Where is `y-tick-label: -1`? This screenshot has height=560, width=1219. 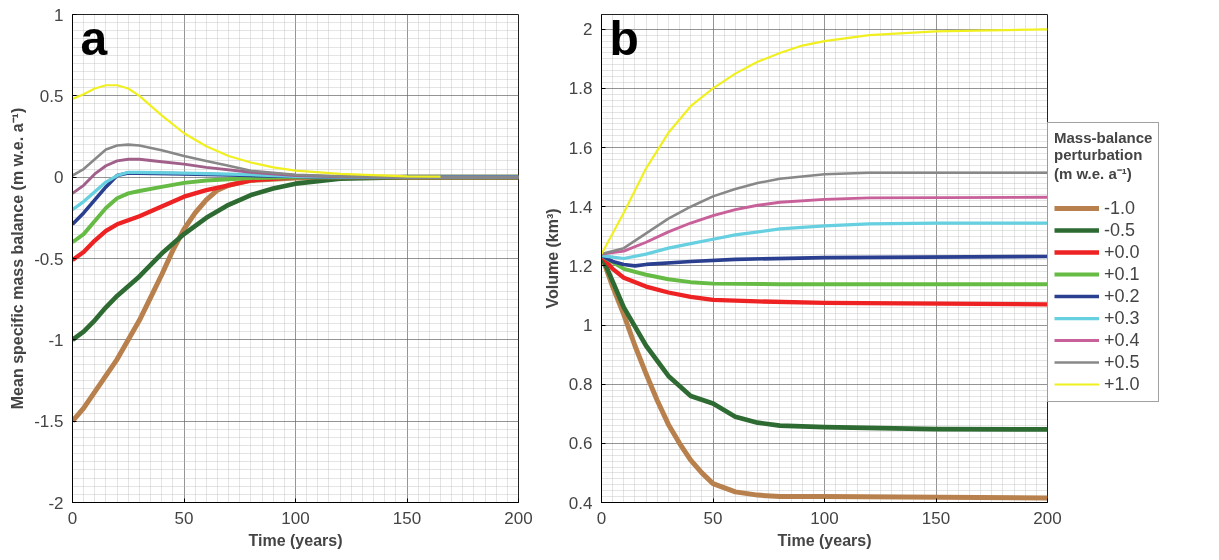
y-tick-label: -1 is located at coordinates (56, 340).